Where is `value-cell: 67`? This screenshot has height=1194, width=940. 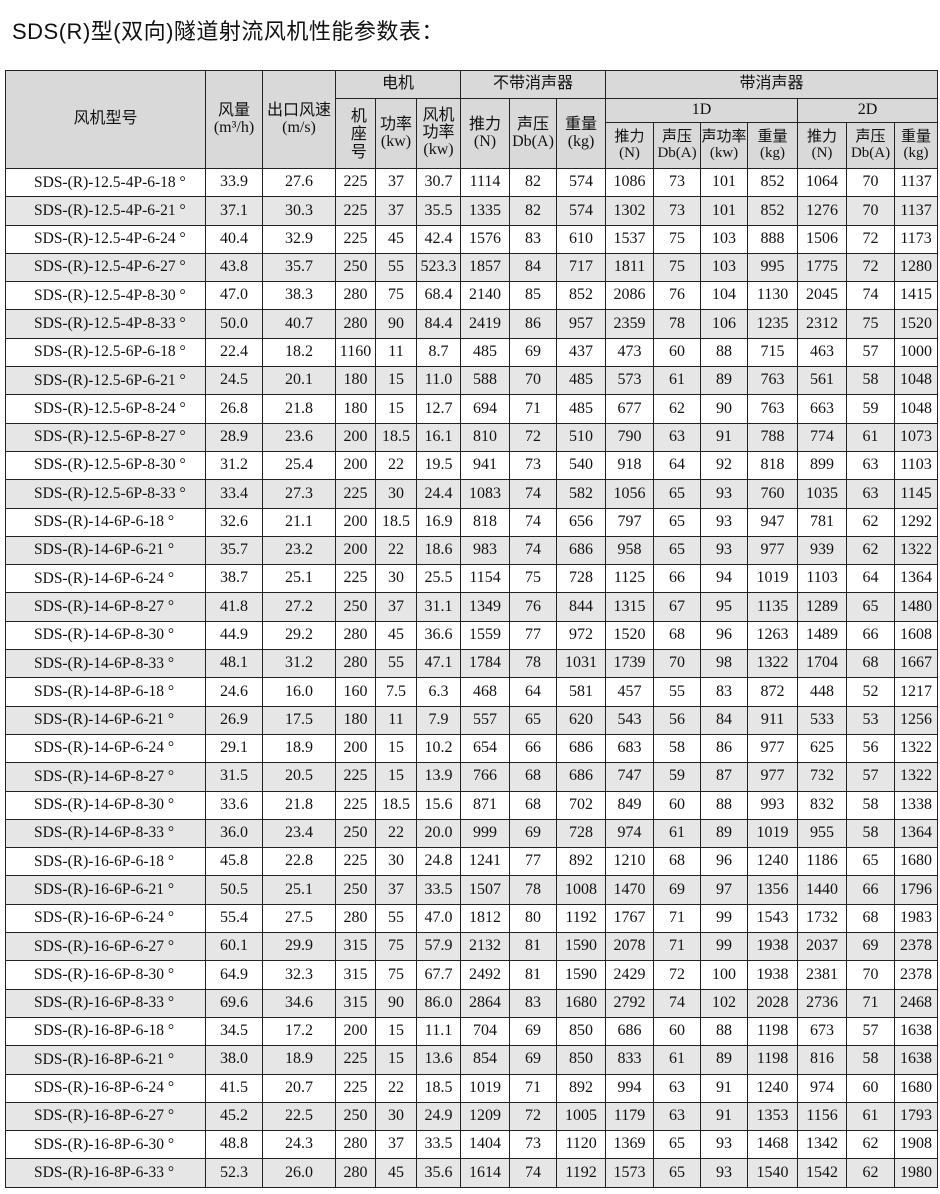 value-cell: 67 is located at coordinates (677, 607).